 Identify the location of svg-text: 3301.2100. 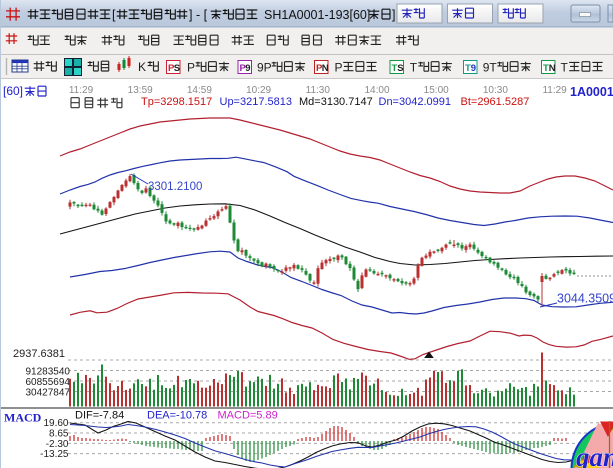
(175, 187).